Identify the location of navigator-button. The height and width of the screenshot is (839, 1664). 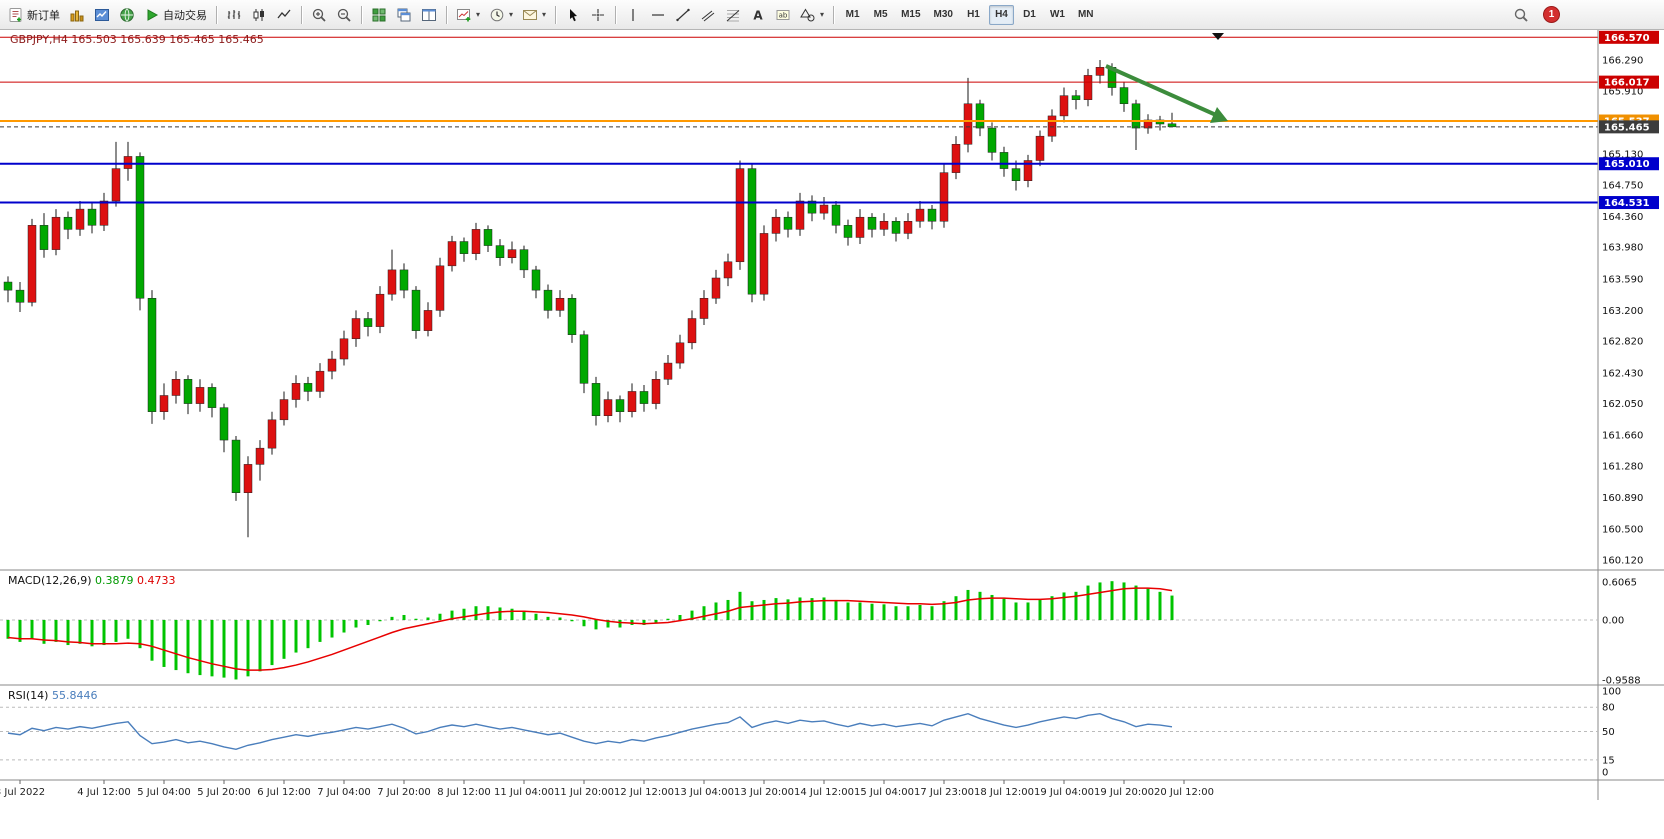
(102, 15).